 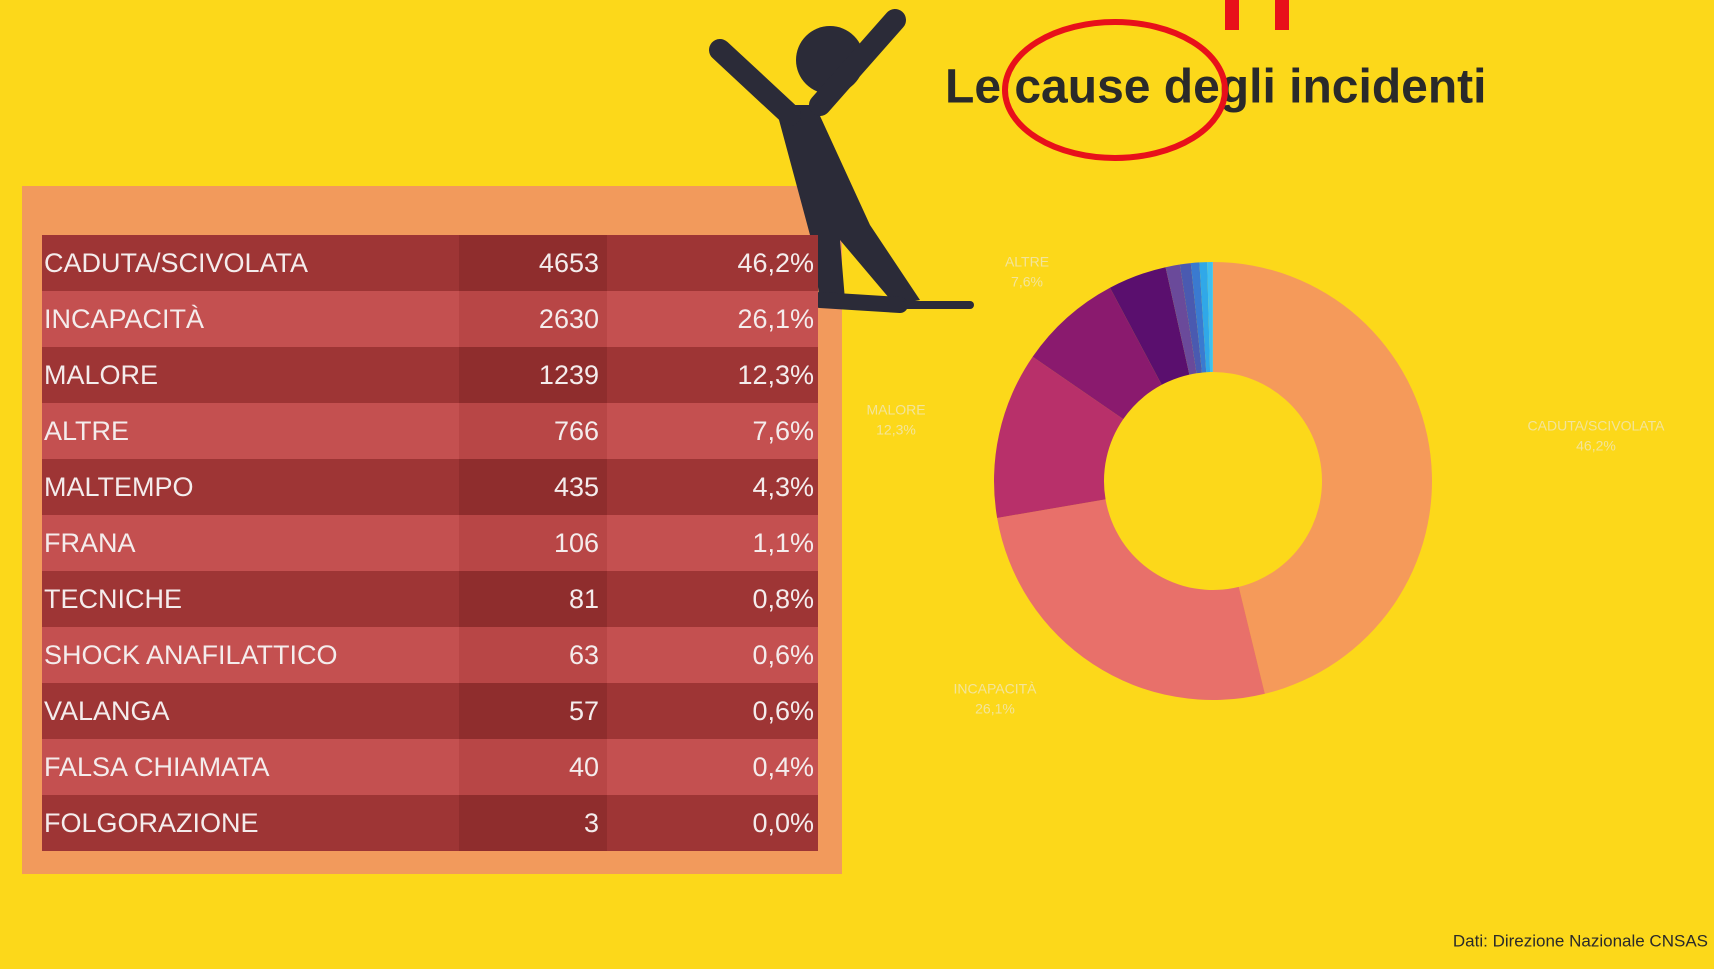 What do you see at coordinates (584, 711) in the screenshot?
I see `cause-count: 57` at bounding box center [584, 711].